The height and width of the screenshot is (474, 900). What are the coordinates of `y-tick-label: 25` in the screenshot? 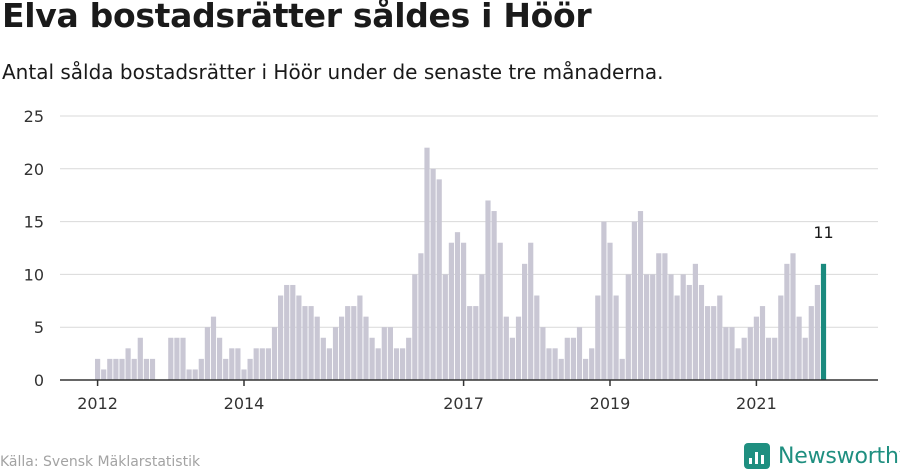 It's located at (34, 116).